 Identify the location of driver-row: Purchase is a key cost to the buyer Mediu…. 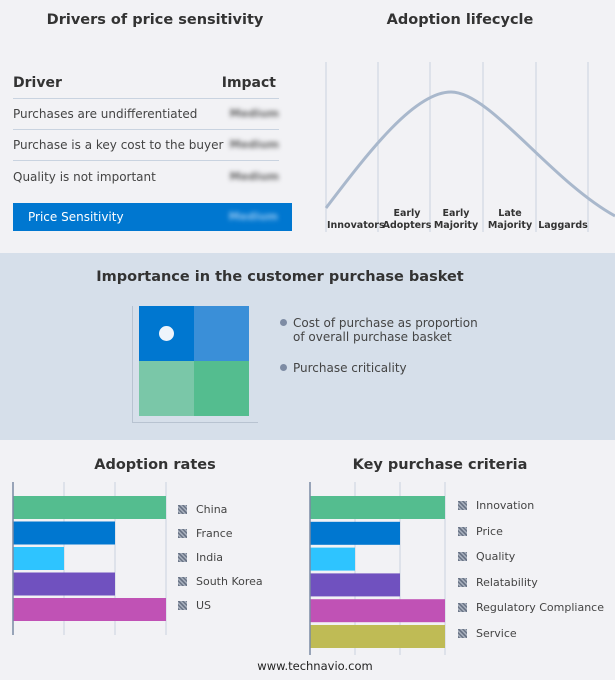
(146, 145).